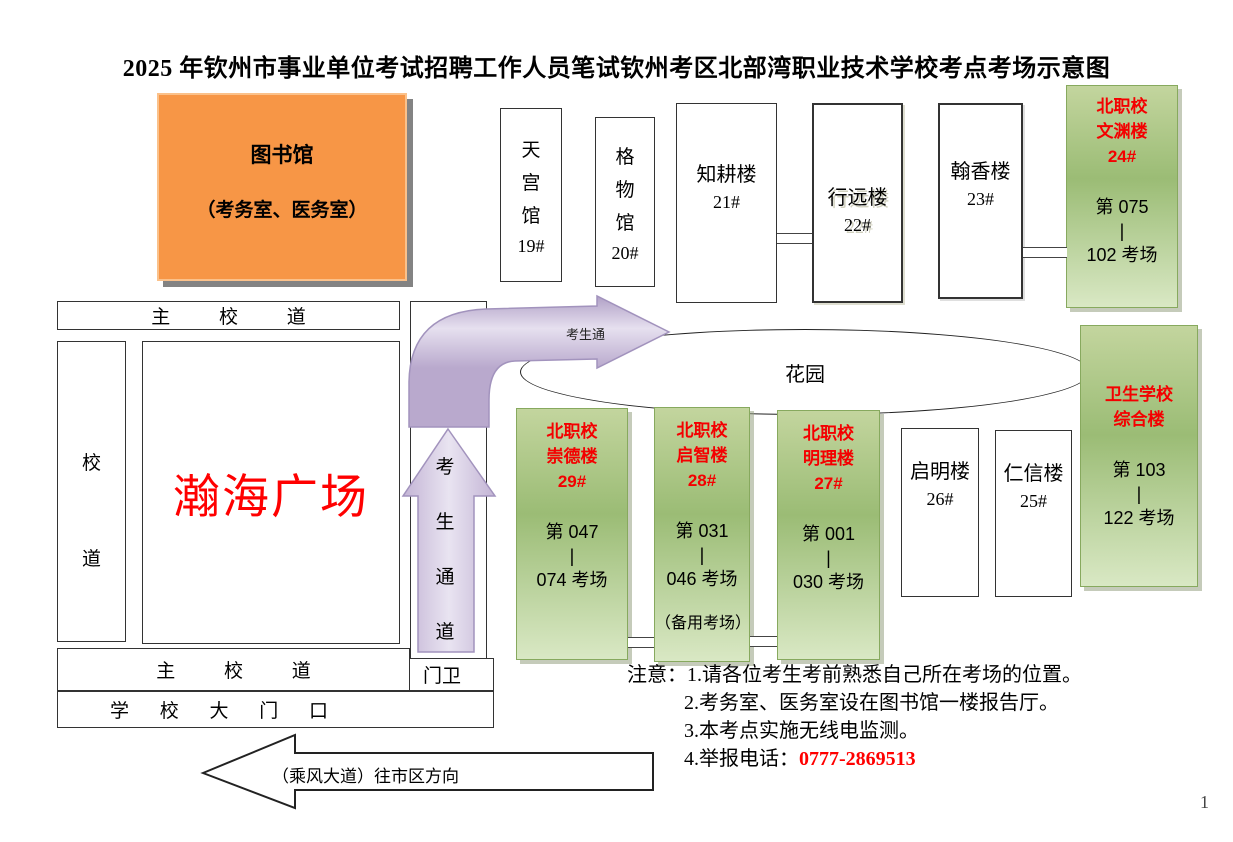 The image size is (1233, 842). I want to click on room-range-end: 102 考场, so click(1122, 255).